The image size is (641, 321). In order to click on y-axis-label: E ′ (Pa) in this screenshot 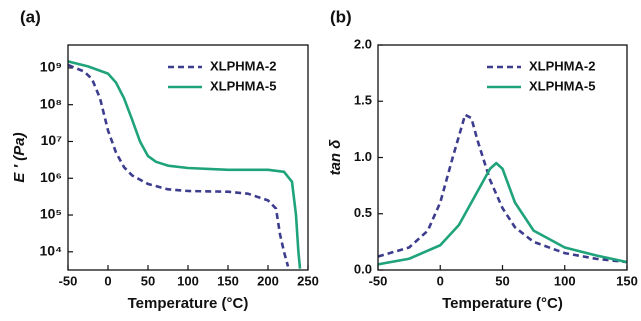, I will do `click(19, 157)`.